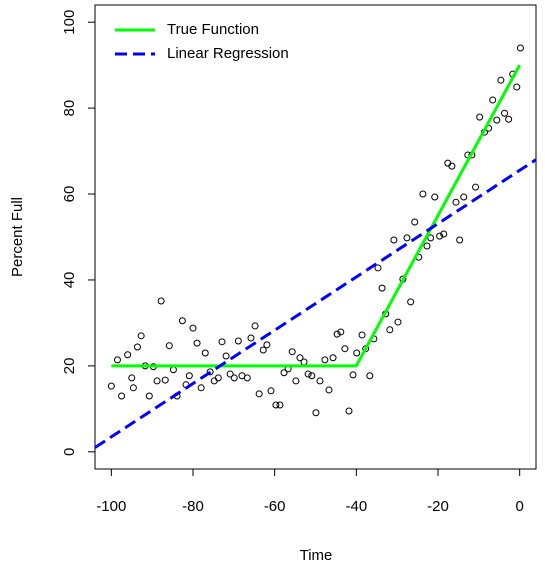 The image size is (545, 574). I want to click on y-axis-label: Percent Full, so click(17, 237).